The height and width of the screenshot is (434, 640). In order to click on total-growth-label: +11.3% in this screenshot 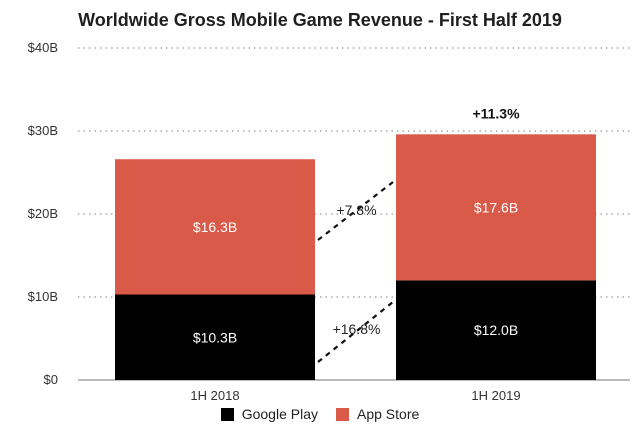, I will do `click(496, 113)`.